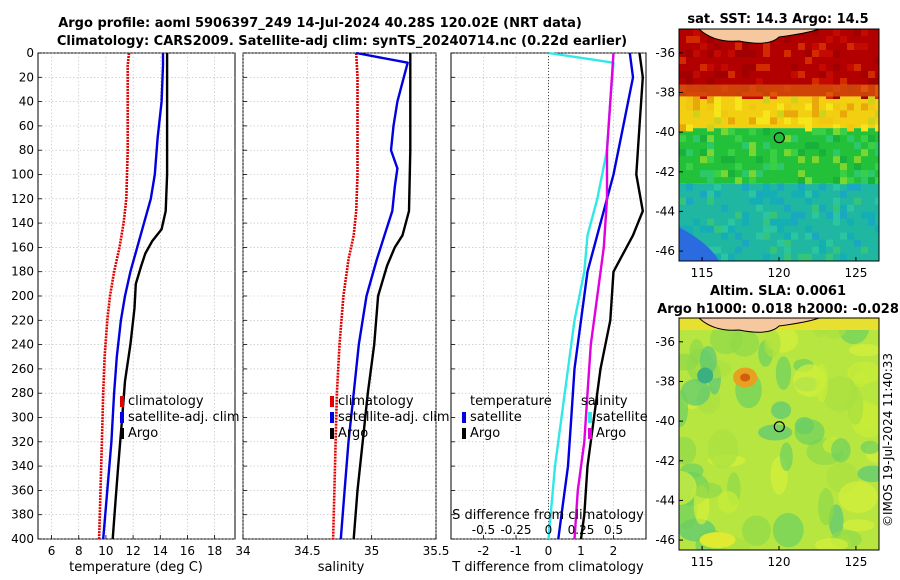 Image resolution: width=900 pixels, height=580 pixels. Describe the element at coordinates (596, 296) in the screenshot. I see `series-line-t-satellite` at that location.